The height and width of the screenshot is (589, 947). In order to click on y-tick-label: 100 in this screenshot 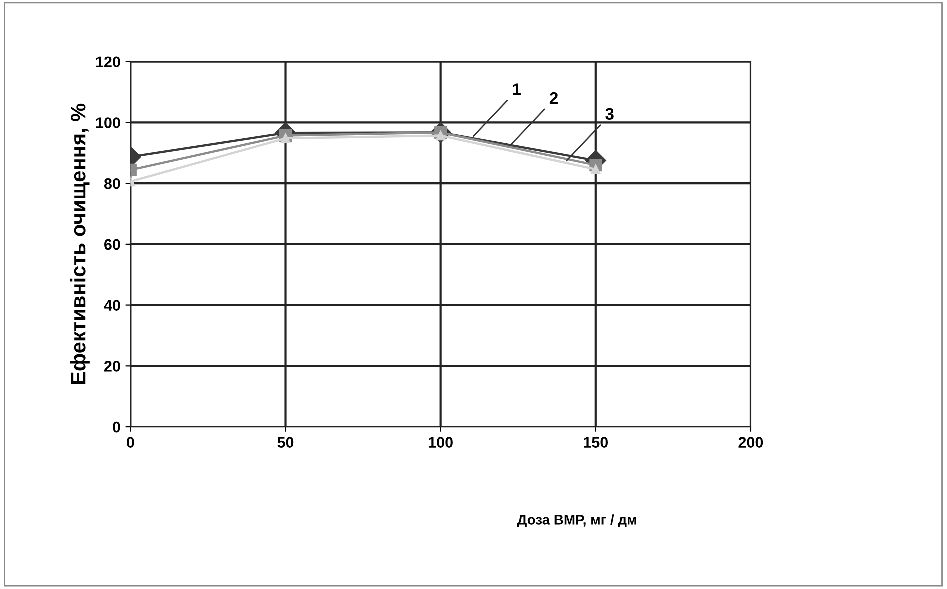, I will do `click(108, 123)`.